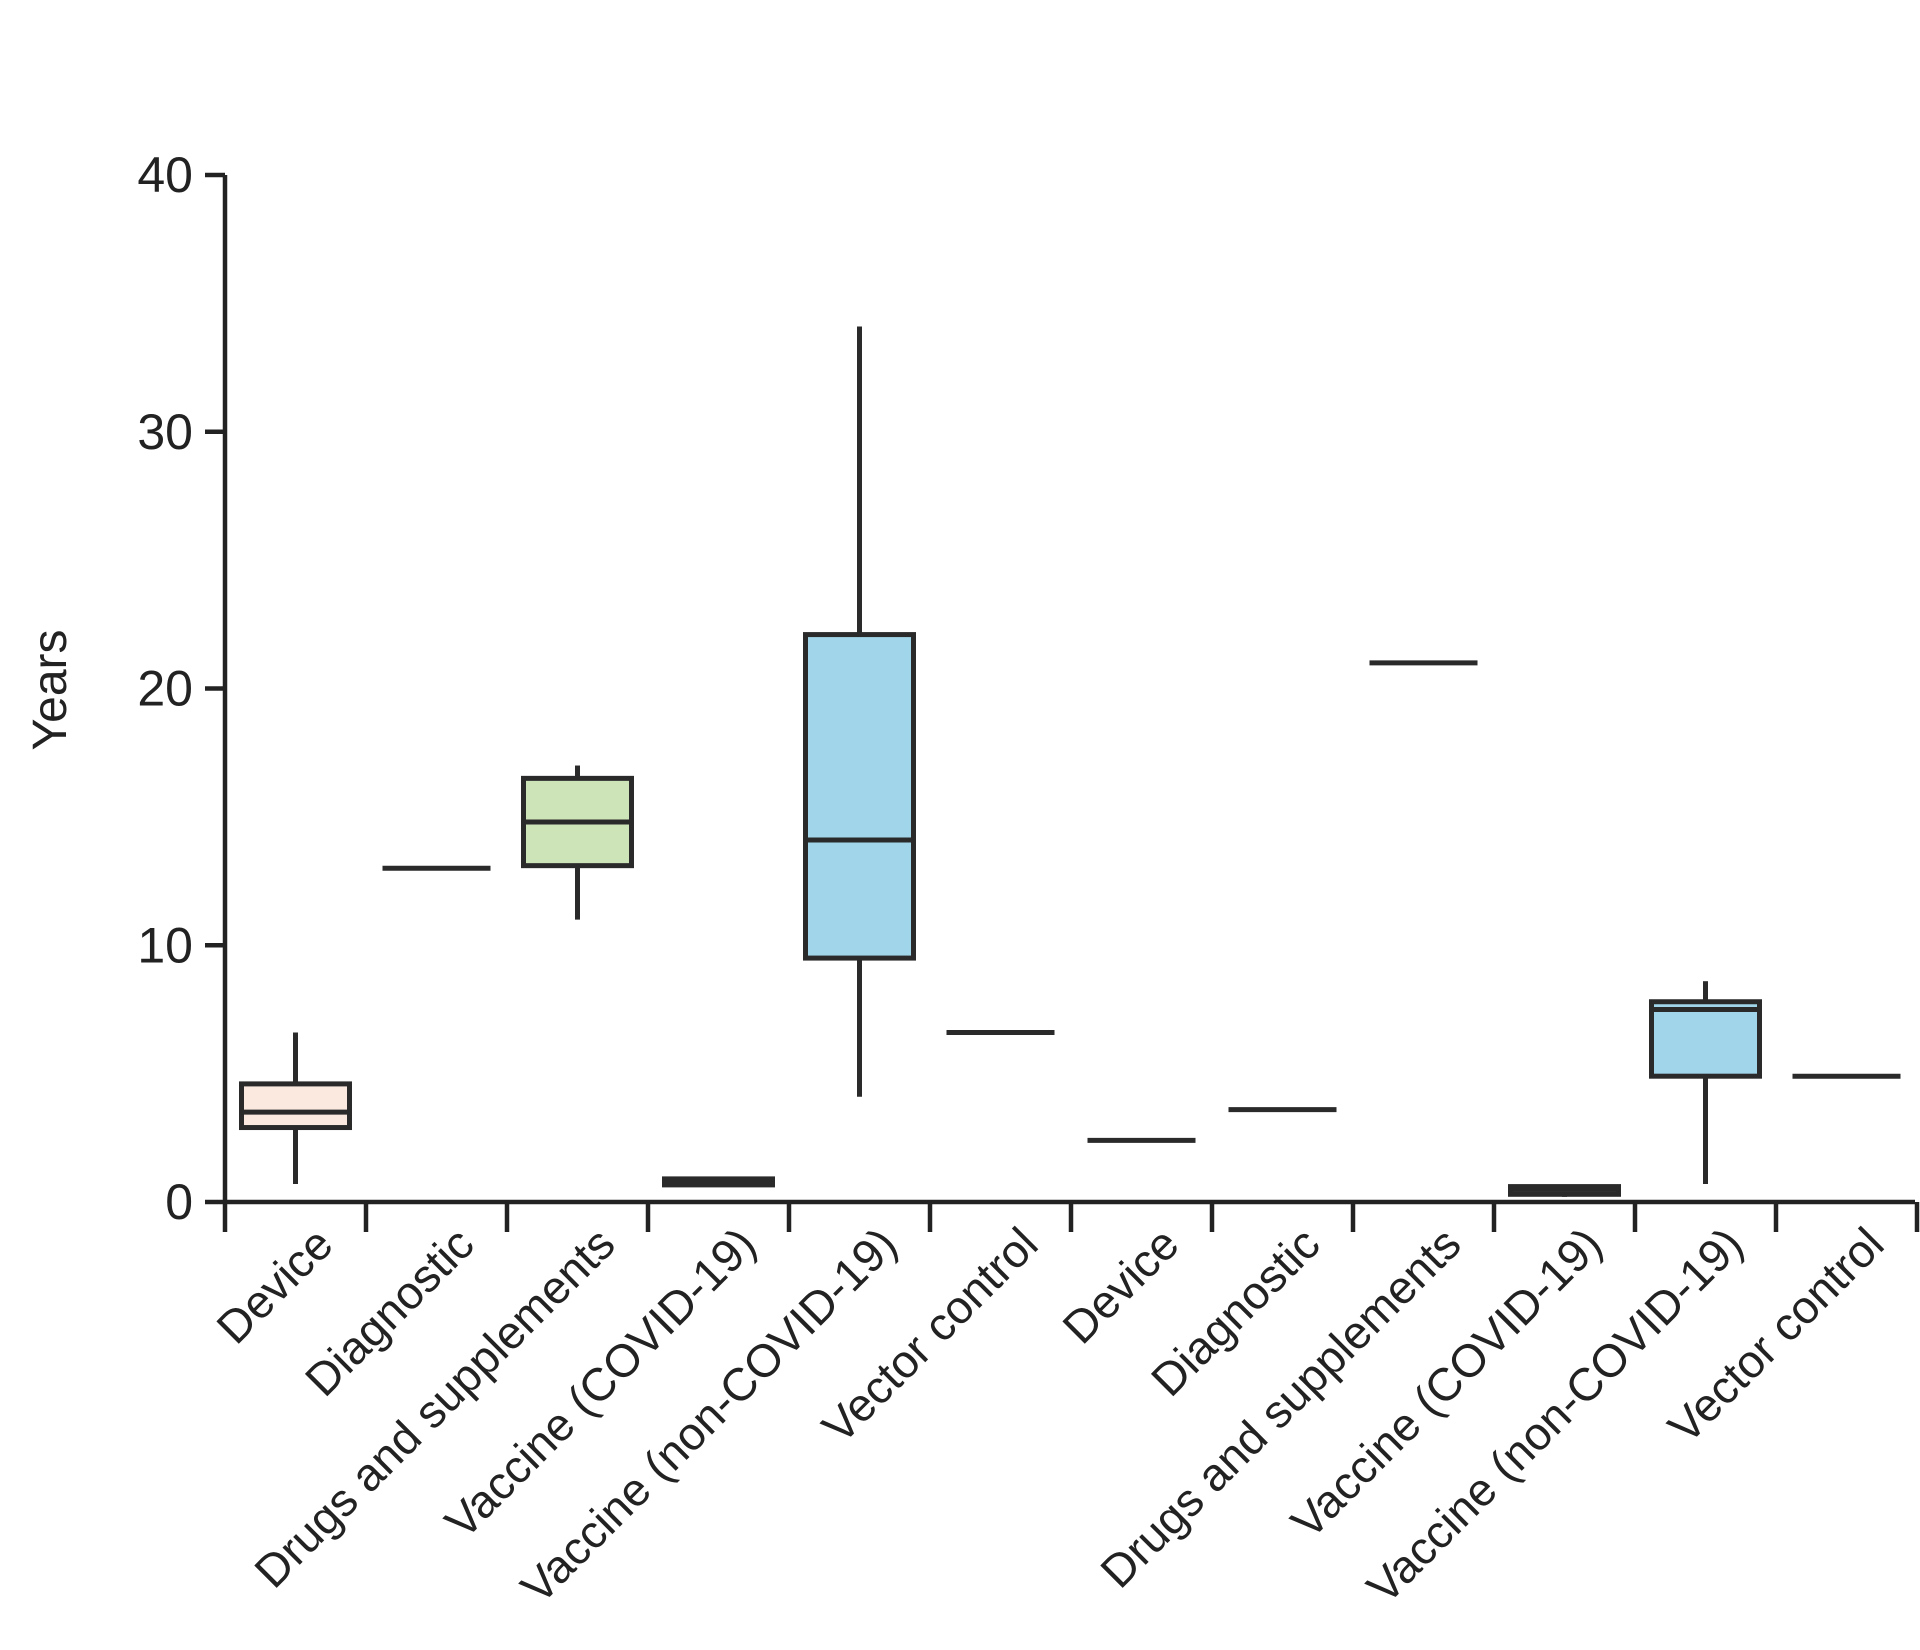 The image size is (1920, 1650). I want to click on y-axis-title: Years, so click(50, 690).